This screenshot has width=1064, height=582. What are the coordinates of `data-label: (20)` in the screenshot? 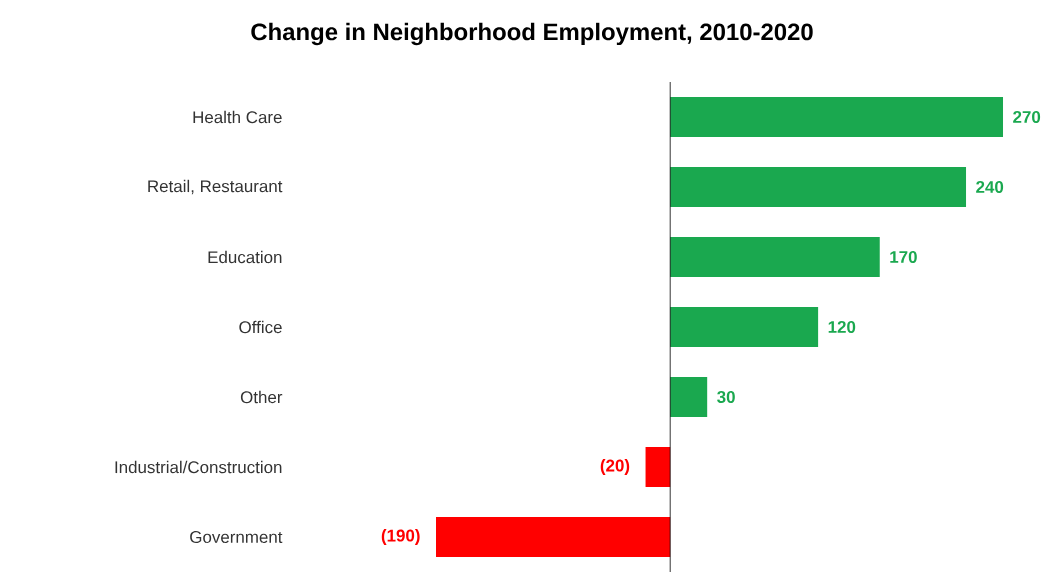 It's located at (615, 467).